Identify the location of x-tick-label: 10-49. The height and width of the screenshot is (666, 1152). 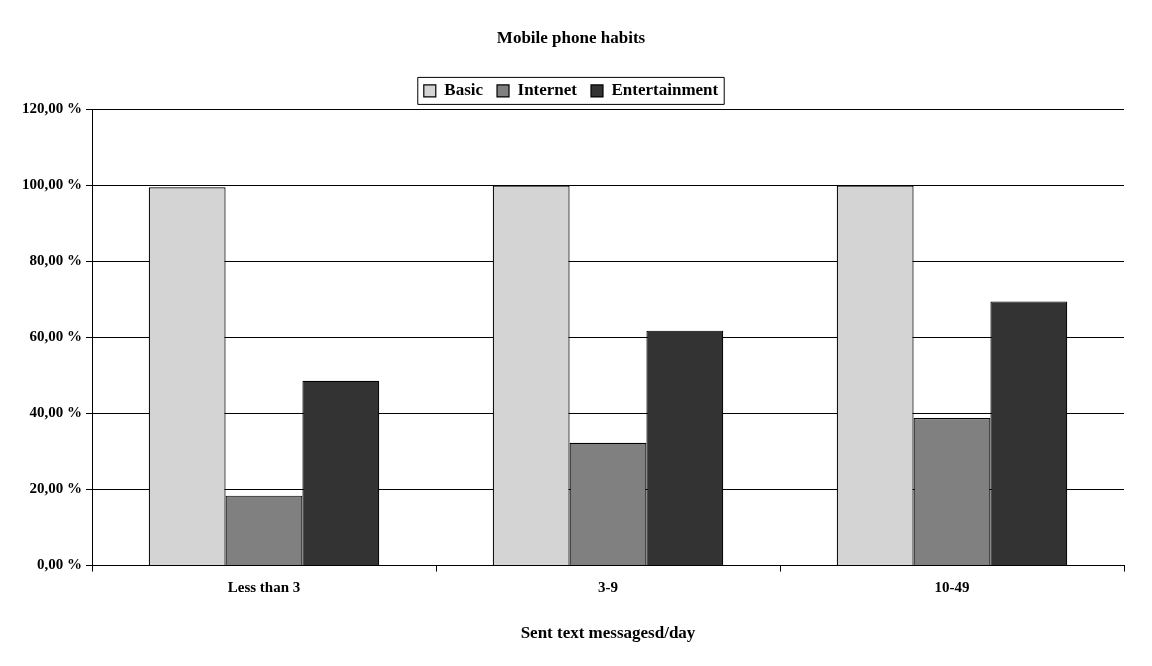
(952, 587).